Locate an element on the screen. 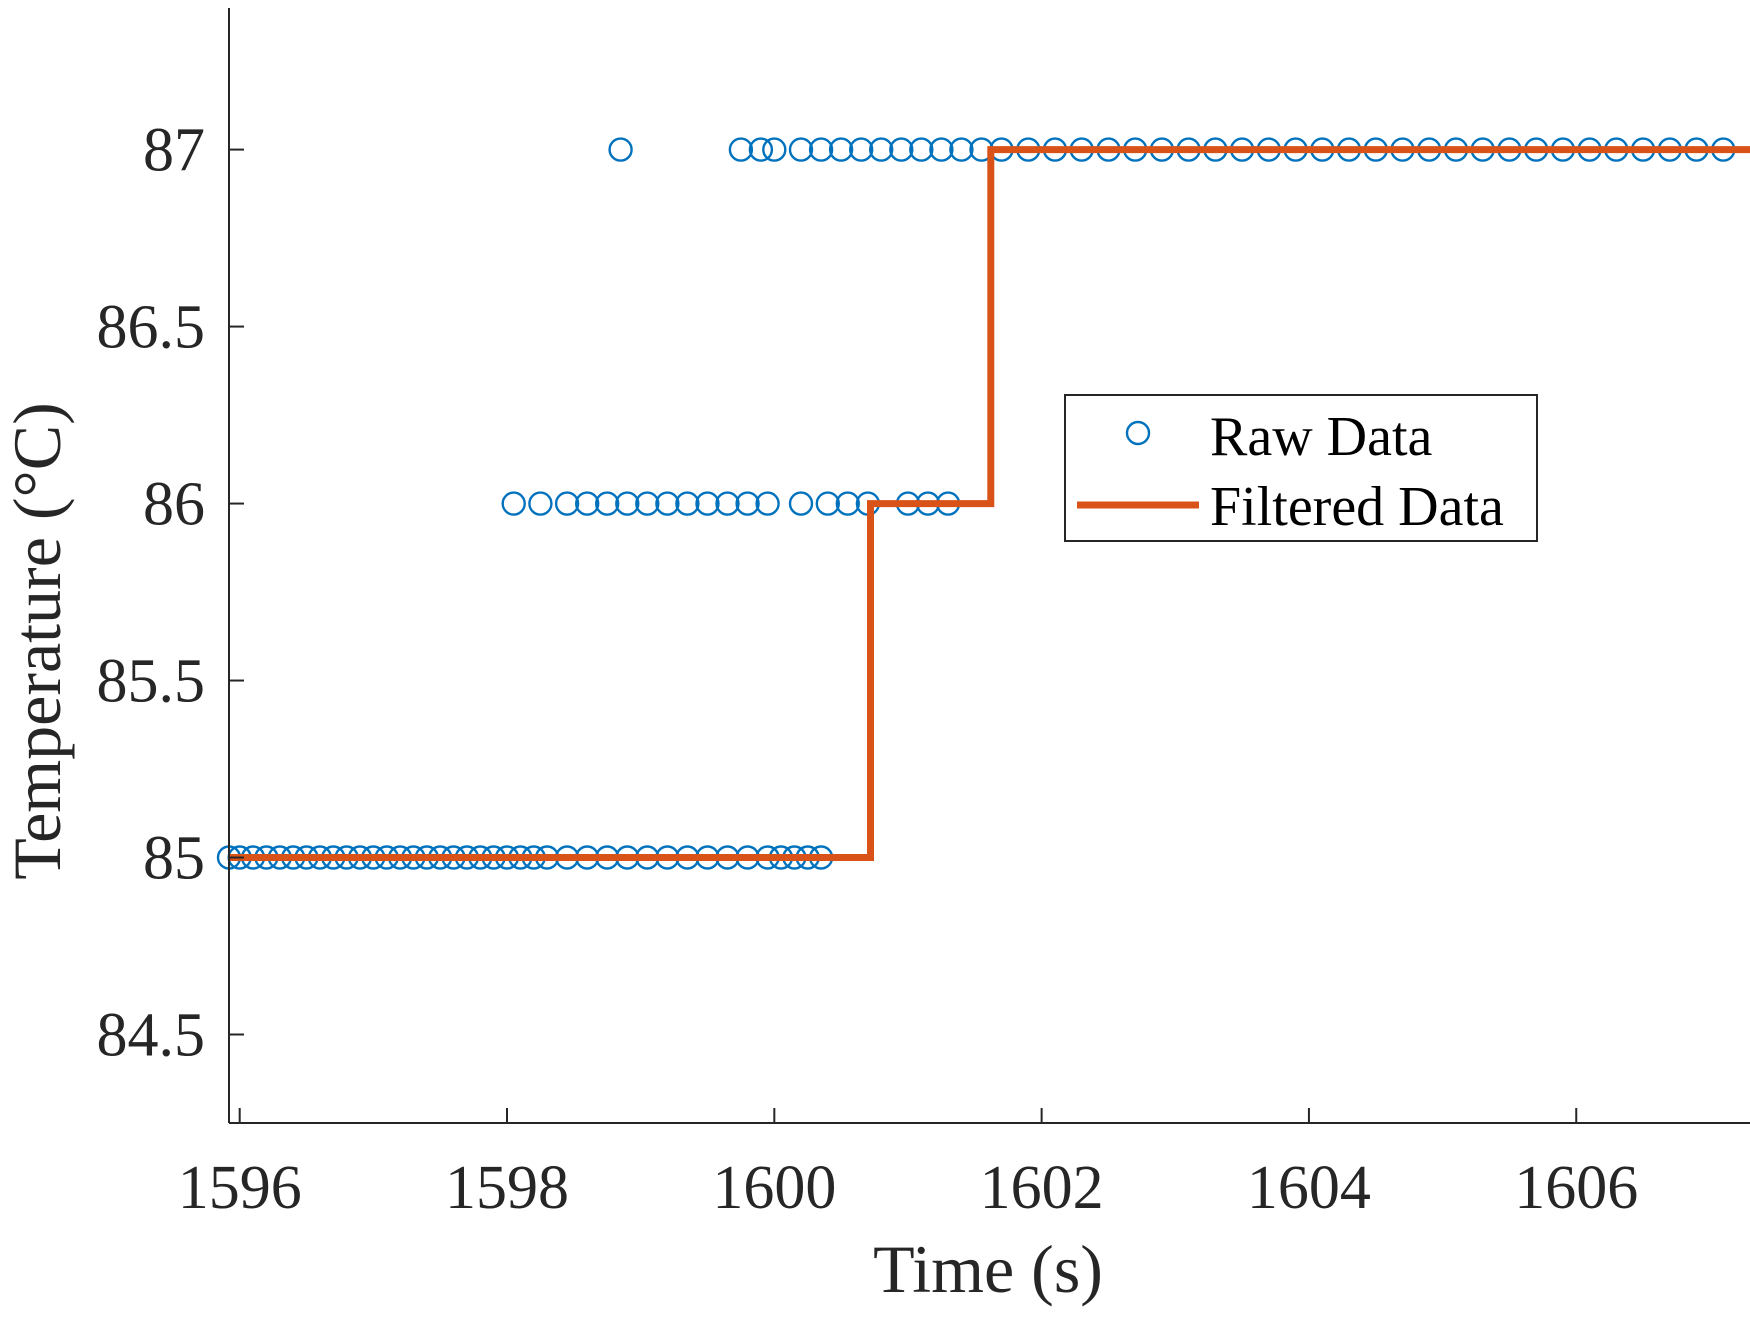 Image resolution: width=1750 pixels, height=1318 pixels. y-tick-label-0: 84.5 is located at coordinates (151, 1036).